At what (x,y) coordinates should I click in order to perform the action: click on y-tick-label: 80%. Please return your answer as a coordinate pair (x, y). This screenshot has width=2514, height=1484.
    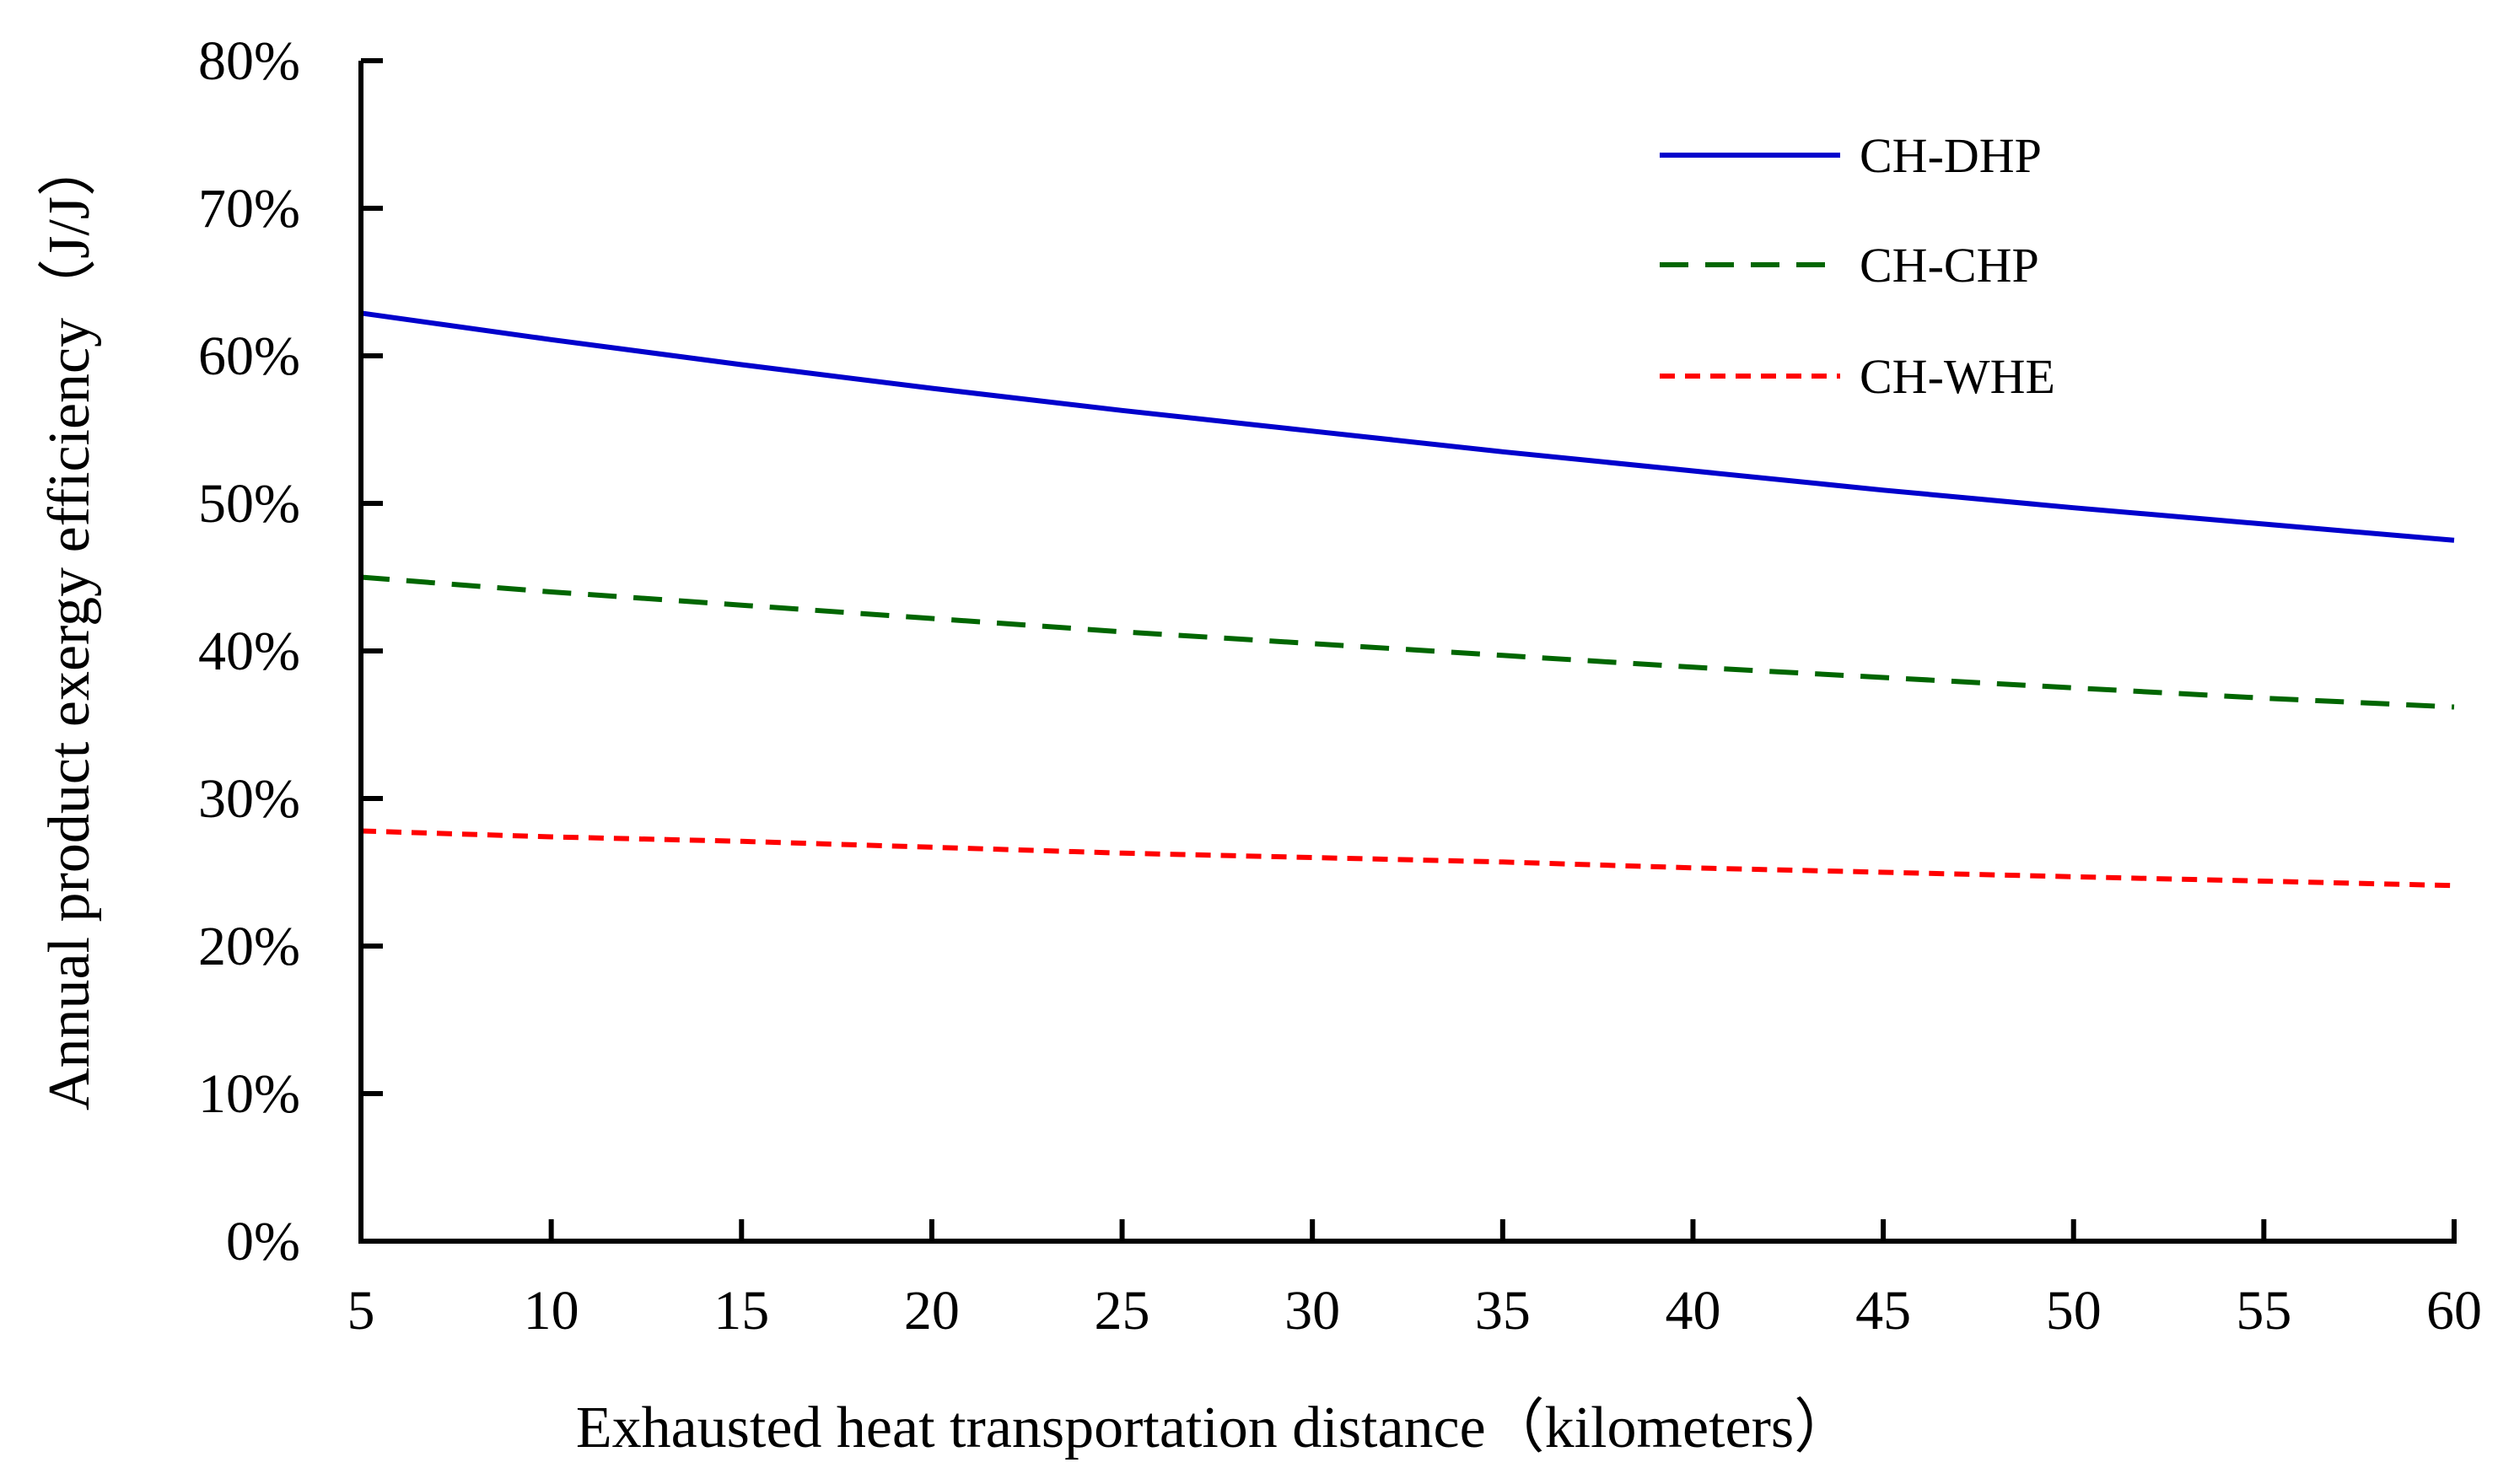
    Looking at the image, I should click on (249, 61).